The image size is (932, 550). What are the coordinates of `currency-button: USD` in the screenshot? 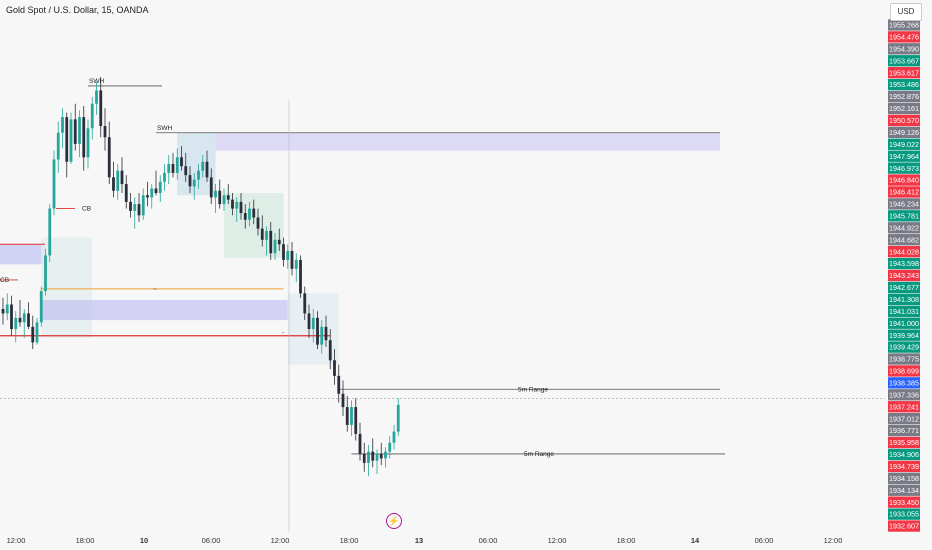 It's located at (906, 12).